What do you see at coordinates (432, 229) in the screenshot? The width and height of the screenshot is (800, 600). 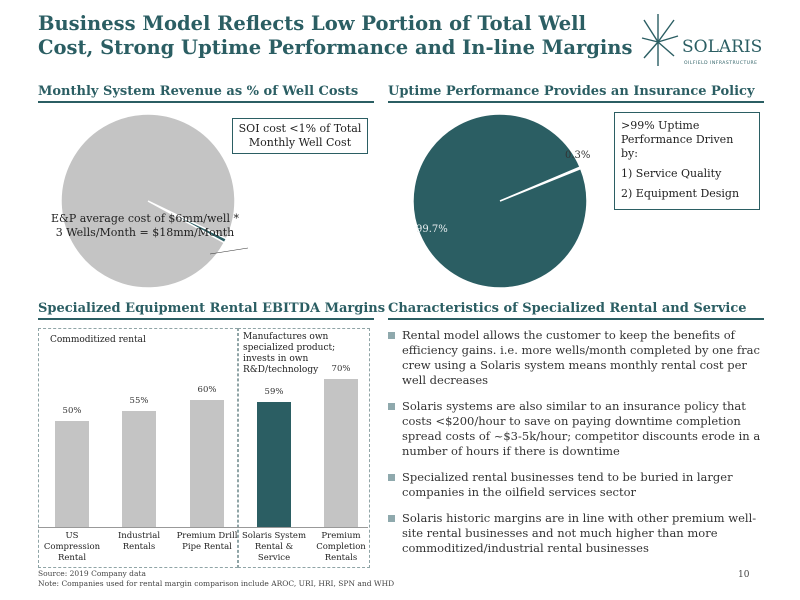 I see `uptime-large-label: 99.7%` at bounding box center [432, 229].